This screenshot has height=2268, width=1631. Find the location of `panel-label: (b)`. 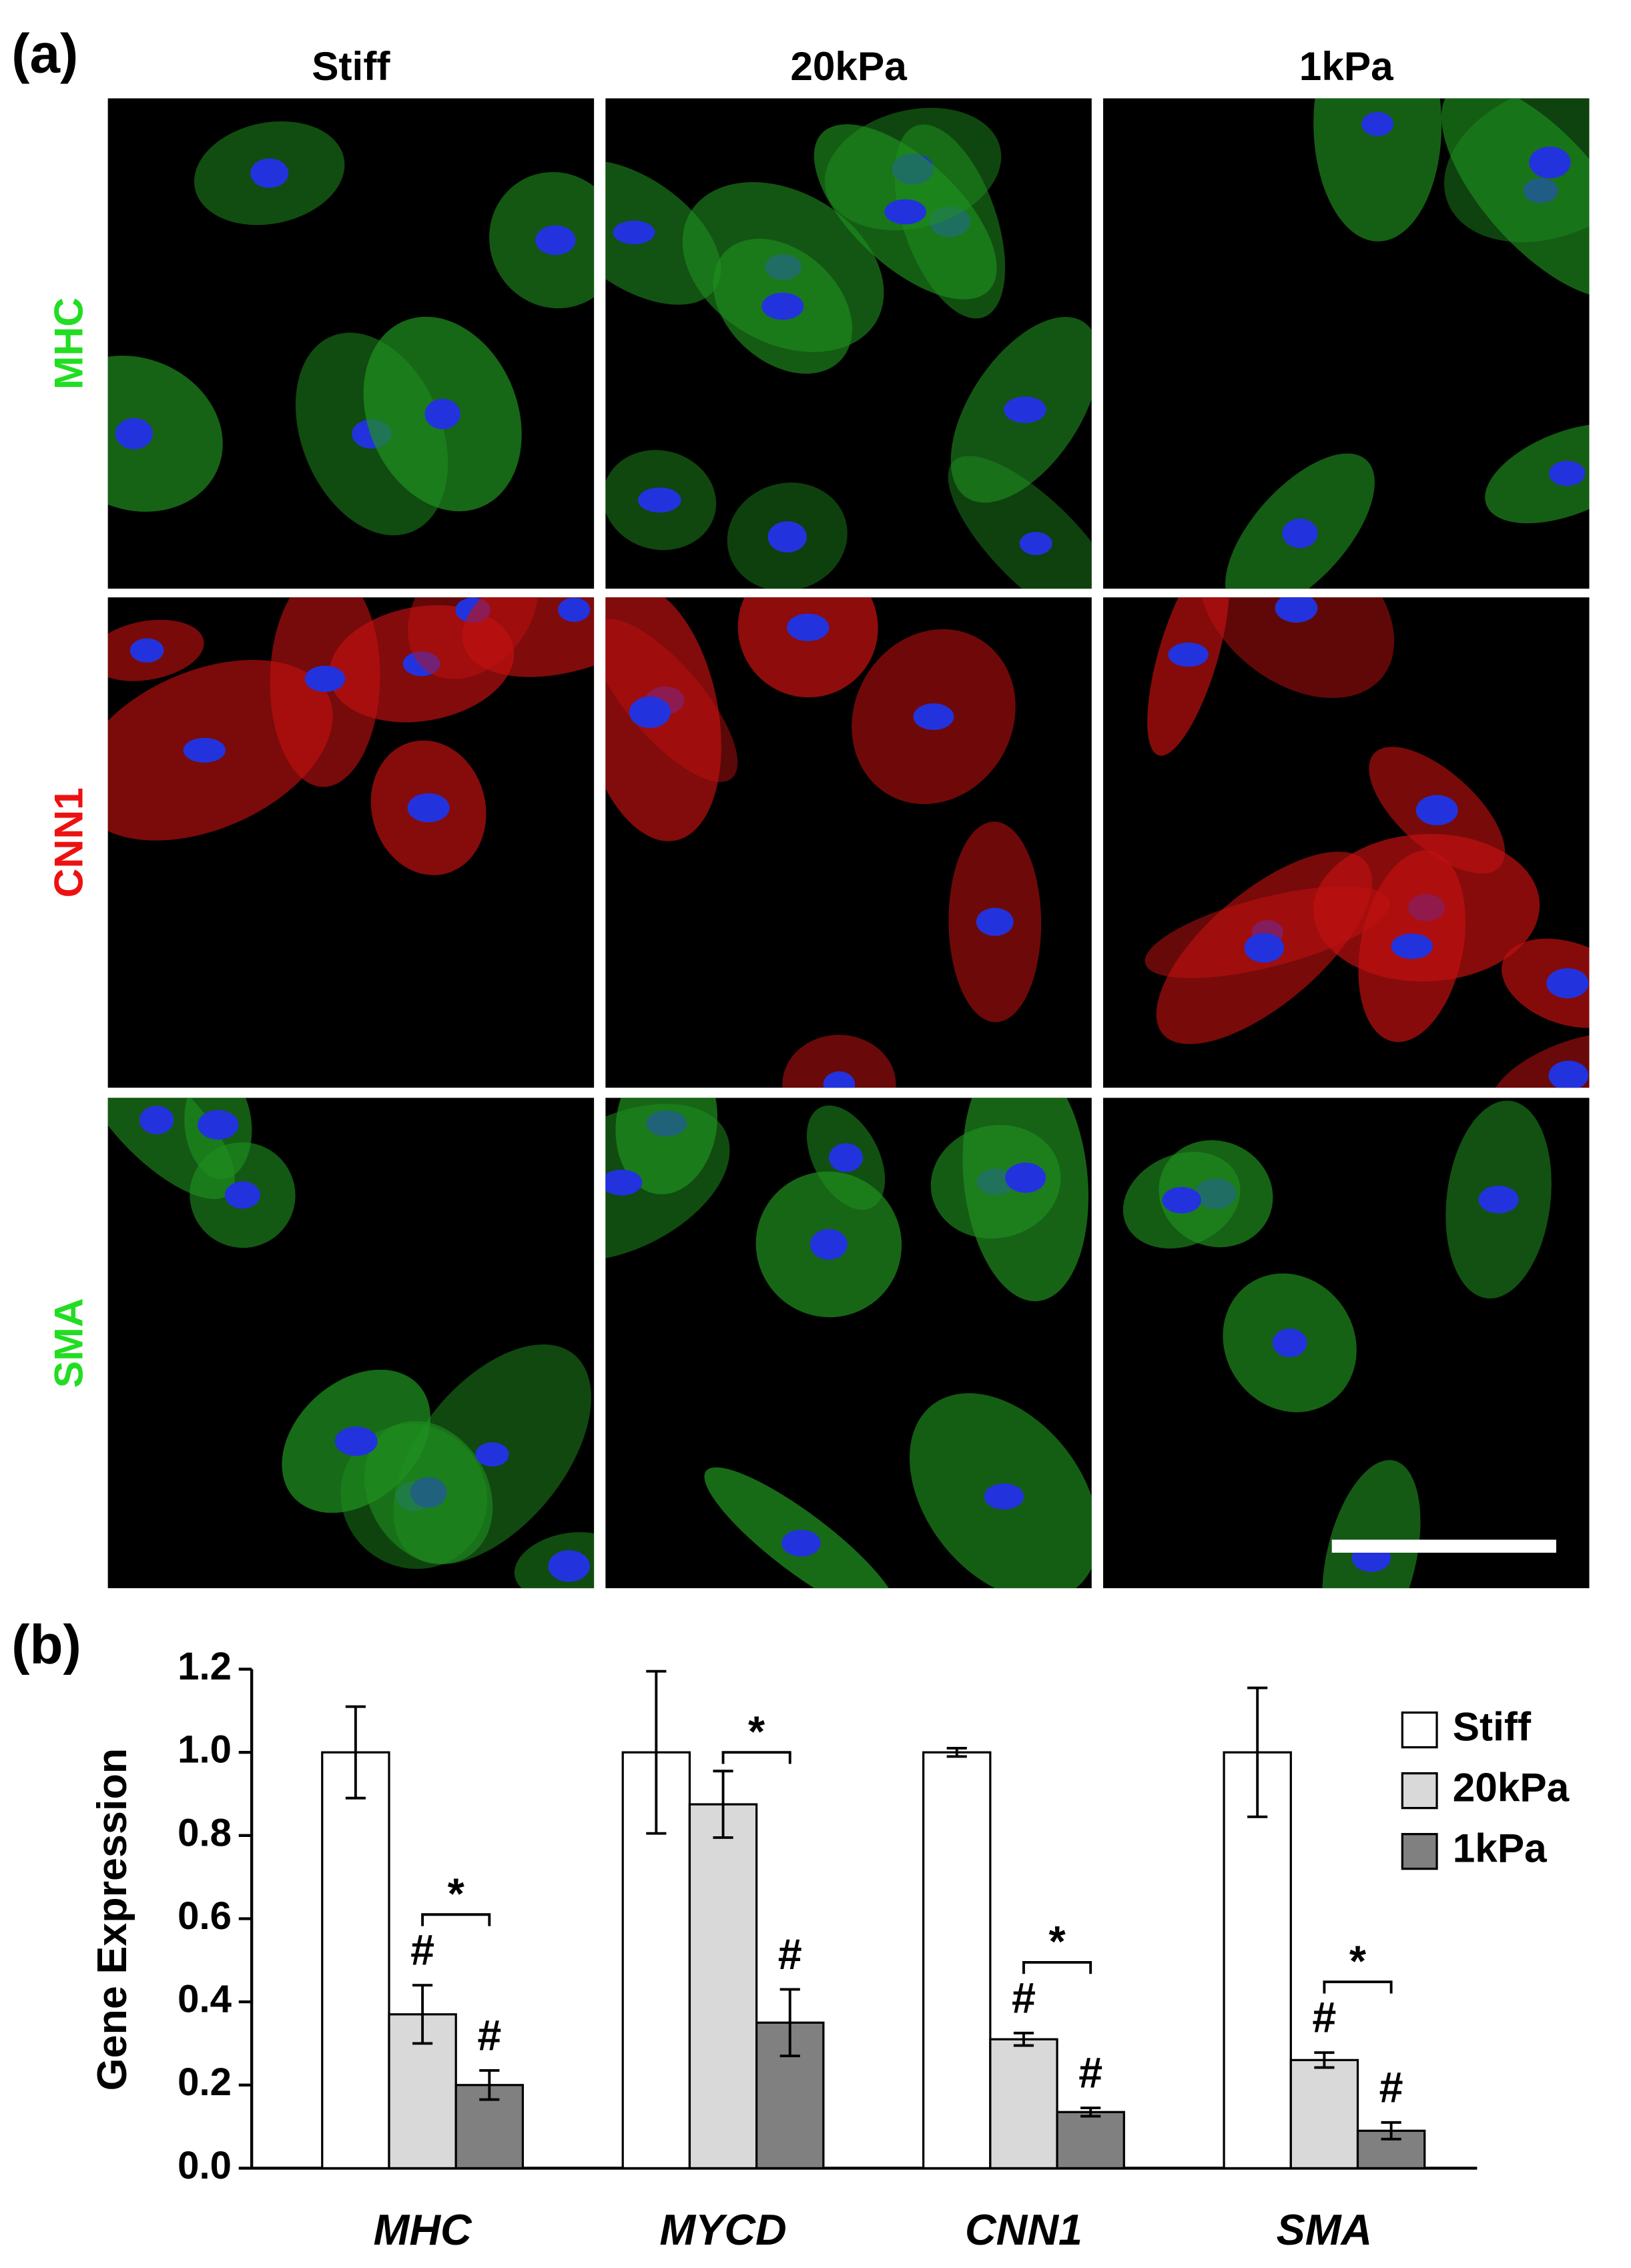

panel-label: (b) is located at coordinates (46, 1645).